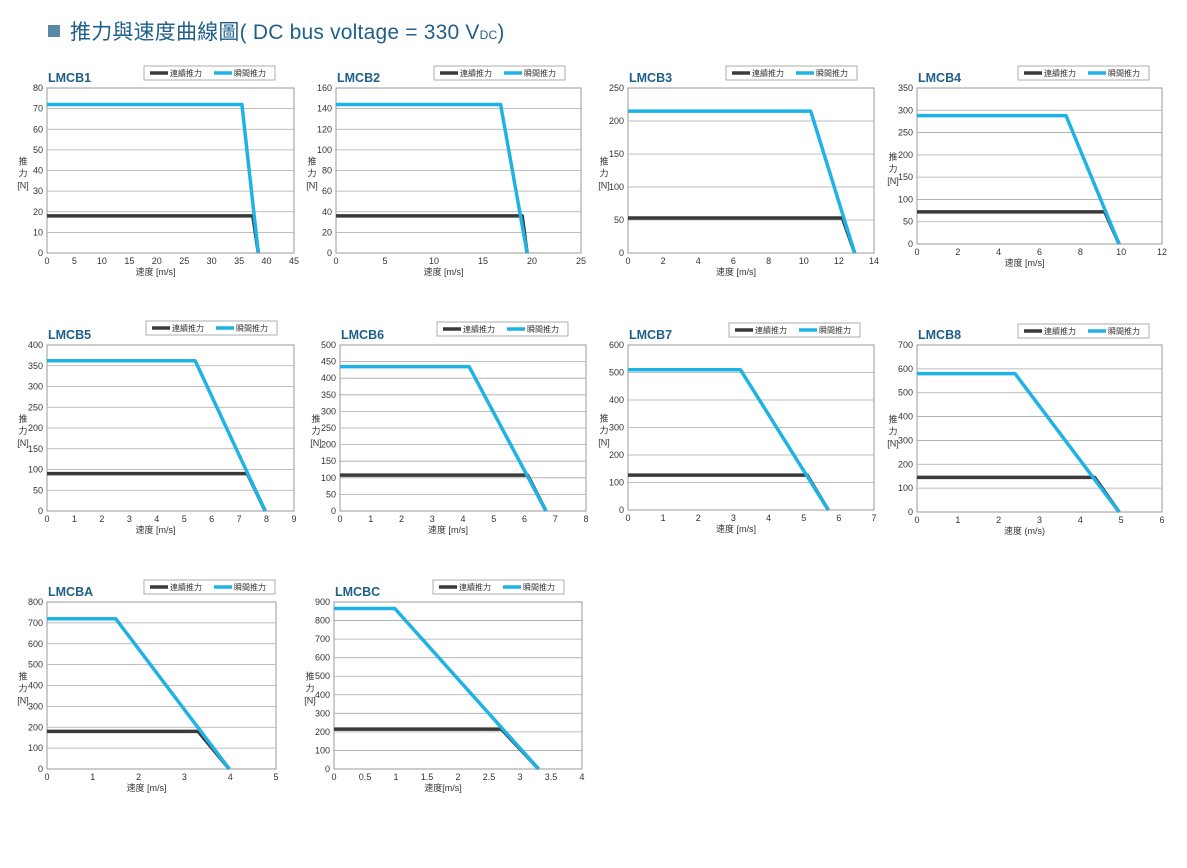 This screenshot has height=868, width=1187. Describe the element at coordinates (939, 335) in the screenshot. I see `chart-title: LMCB8` at that location.